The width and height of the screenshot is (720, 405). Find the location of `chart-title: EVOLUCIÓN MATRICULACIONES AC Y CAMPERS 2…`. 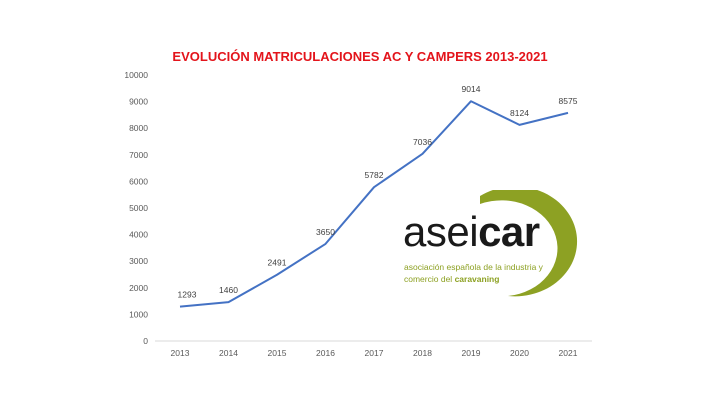

chart-title: EVOLUCIÓN MATRICULACIONES AC Y CAMPERS 2… is located at coordinates (360, 56).